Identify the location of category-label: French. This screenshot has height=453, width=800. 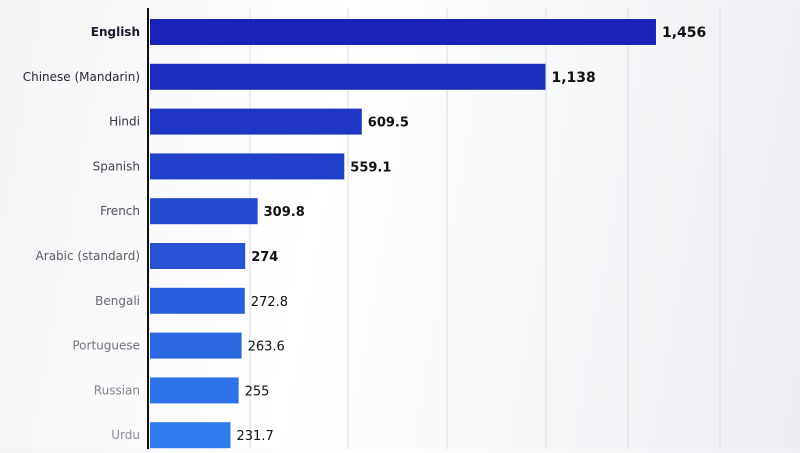
(120, 211).